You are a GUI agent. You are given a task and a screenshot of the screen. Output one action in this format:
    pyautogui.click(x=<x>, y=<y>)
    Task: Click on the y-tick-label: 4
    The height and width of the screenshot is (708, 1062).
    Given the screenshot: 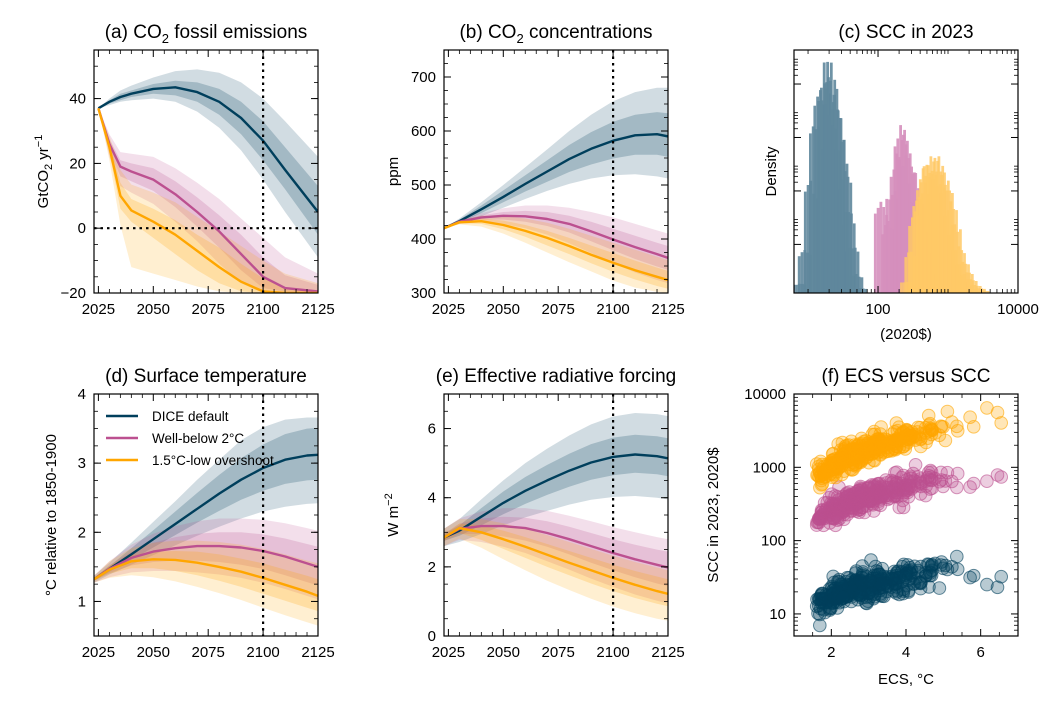 What is the action you would take?
    pyautogui.click(x=82, y=394)
    